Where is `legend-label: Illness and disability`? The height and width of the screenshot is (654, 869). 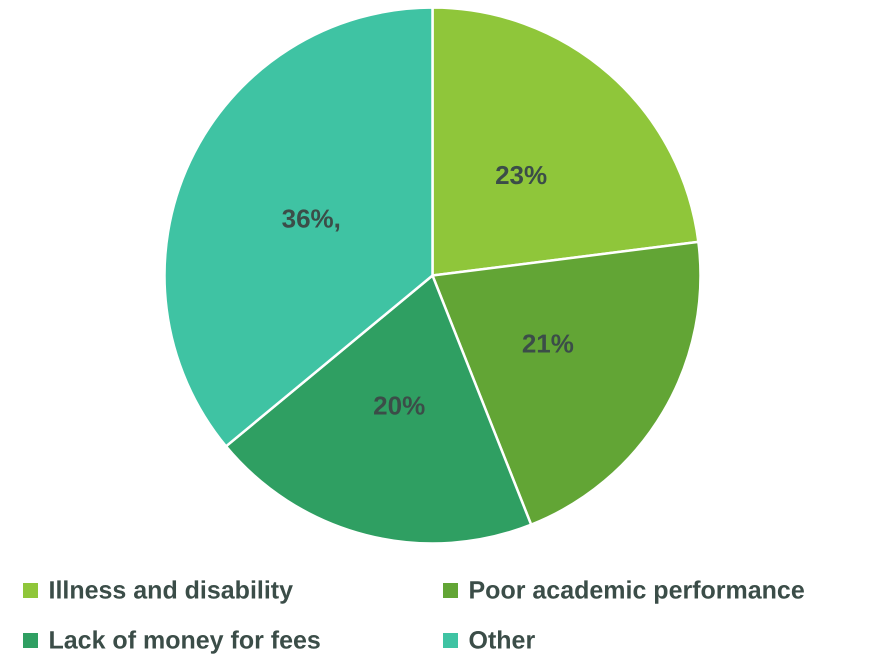 legend-label: Illness and disability is located at coordinates (171, 590).